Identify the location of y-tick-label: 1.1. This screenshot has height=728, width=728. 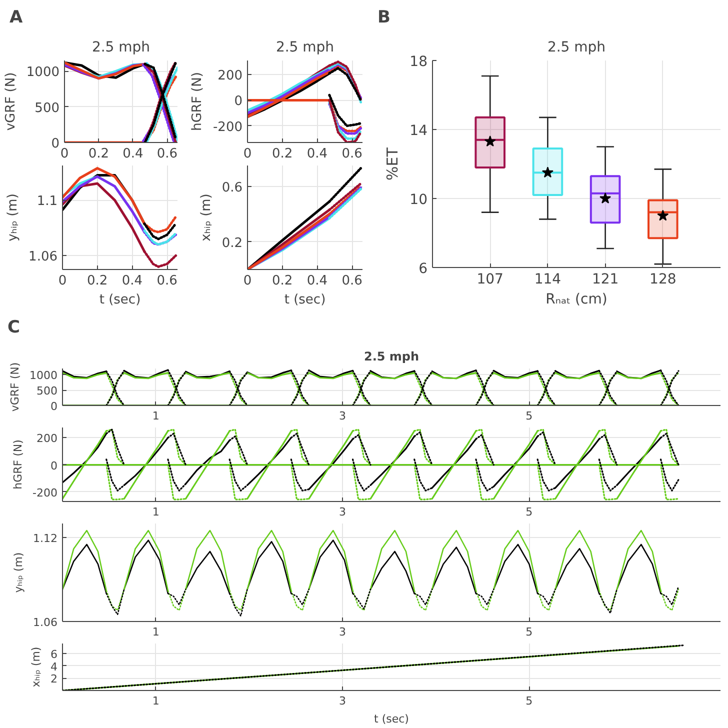
(47, 202).